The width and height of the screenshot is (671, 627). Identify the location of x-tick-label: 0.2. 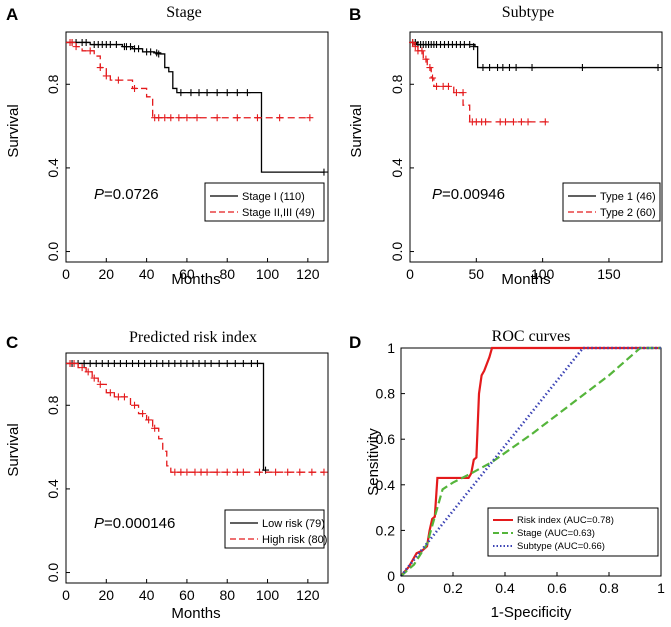
(453, 588).